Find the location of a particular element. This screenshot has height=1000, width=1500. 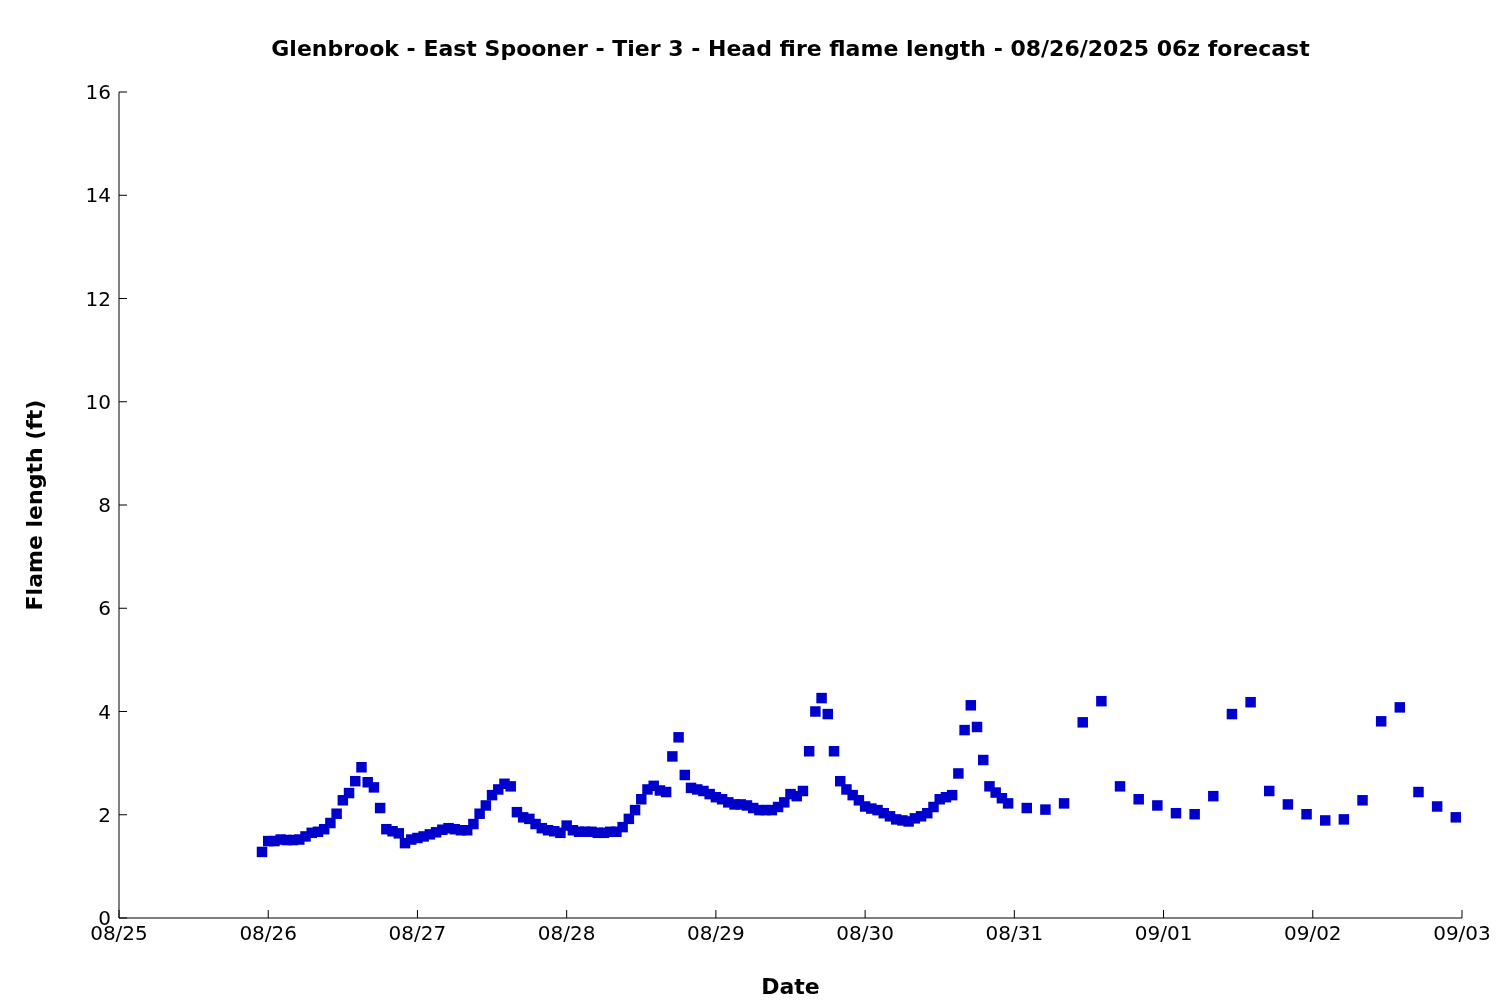

y-tick-label: 8 is located at coordinates (104, 505).